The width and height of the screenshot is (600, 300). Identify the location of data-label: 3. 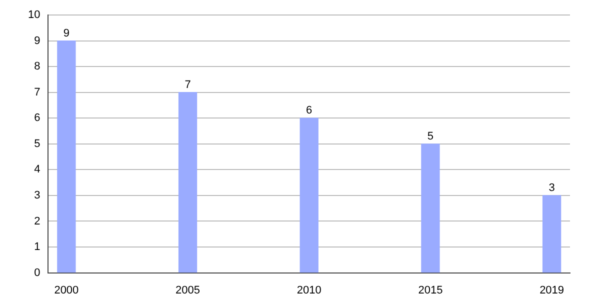
(551, 188).